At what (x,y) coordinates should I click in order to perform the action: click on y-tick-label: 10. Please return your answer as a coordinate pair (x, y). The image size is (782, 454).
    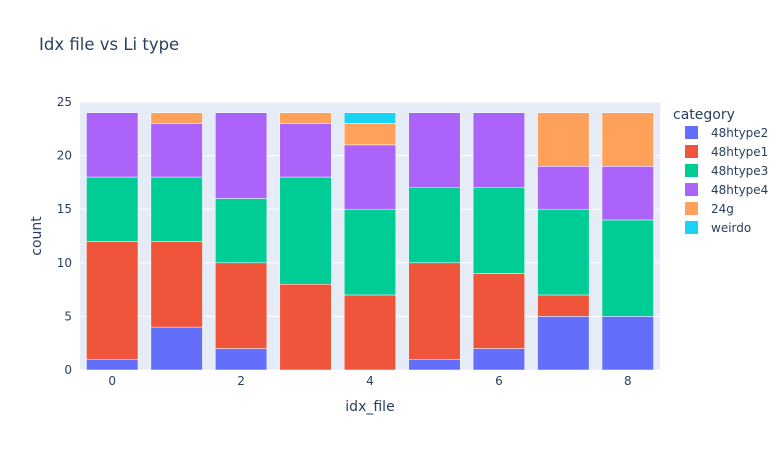
    Looking at the image, I should click on (64, 263).